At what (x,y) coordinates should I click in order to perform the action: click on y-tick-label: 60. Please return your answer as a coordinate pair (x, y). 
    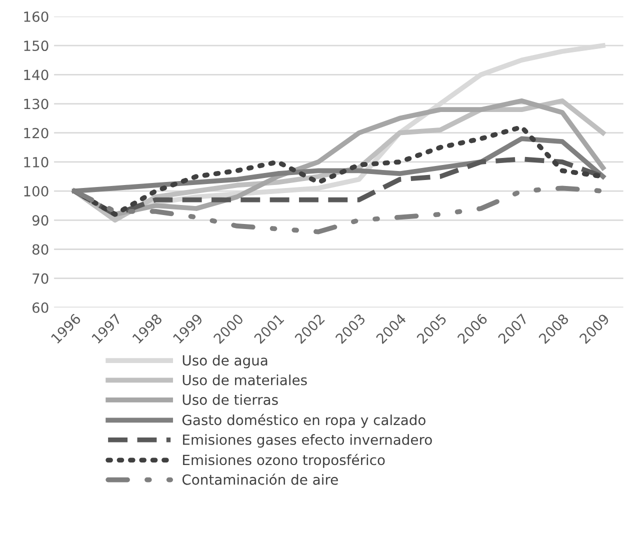
    Looking at the image, I should click on (40, 307).